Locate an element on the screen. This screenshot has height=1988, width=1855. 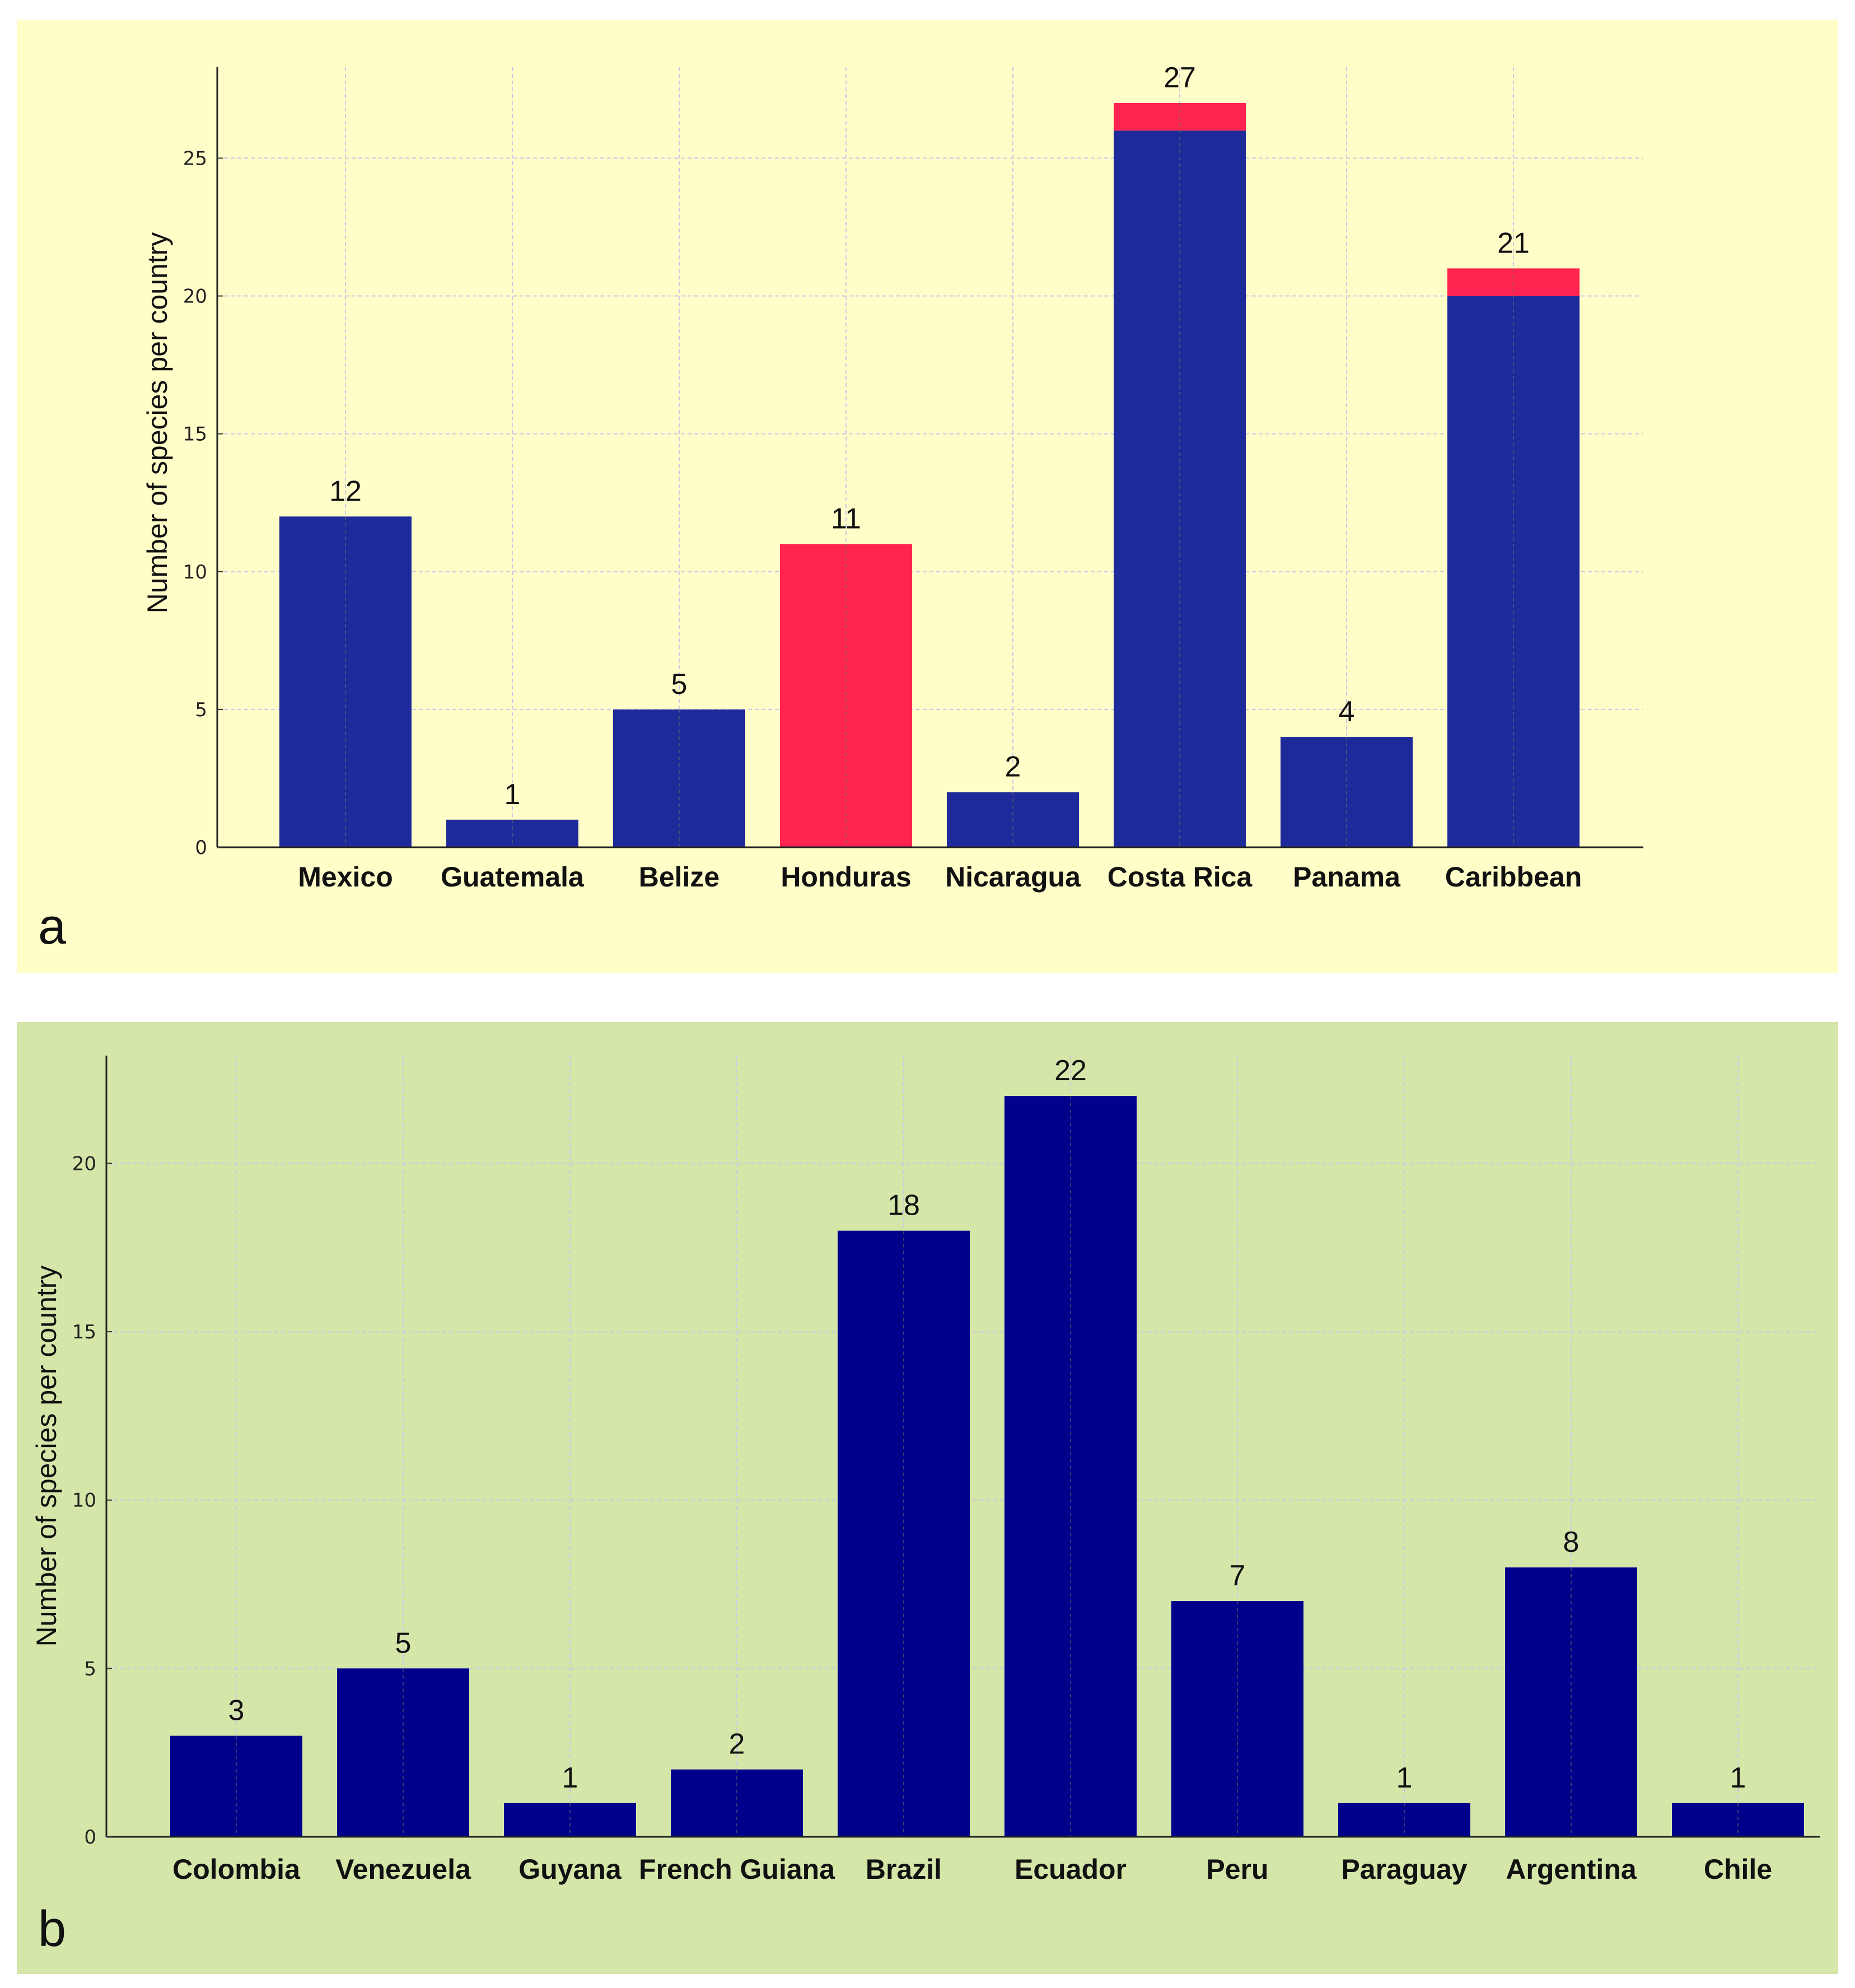
x-category-label: Ecuador is located at coordinates (1071, 1870).